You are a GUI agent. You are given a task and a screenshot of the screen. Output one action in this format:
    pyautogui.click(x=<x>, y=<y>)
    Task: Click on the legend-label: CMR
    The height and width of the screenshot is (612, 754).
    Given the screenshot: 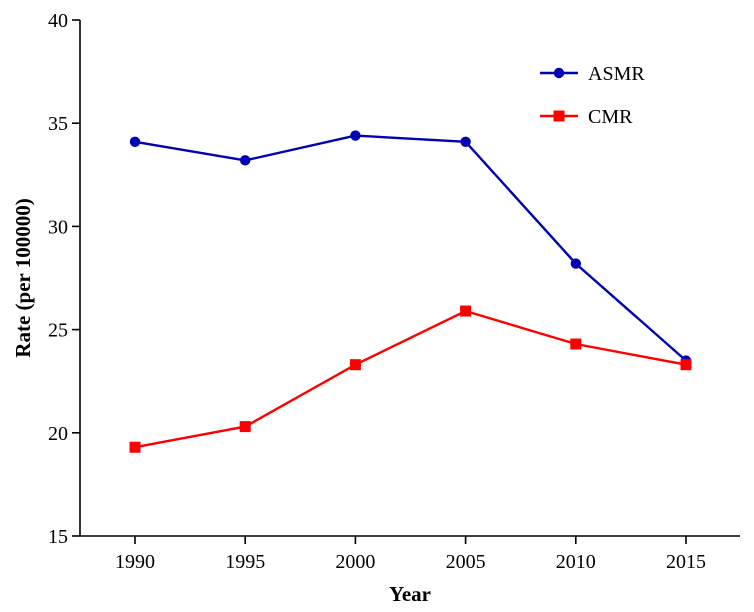 What is the action you would take?
    pyautogui.click(x=610, y=117)
    